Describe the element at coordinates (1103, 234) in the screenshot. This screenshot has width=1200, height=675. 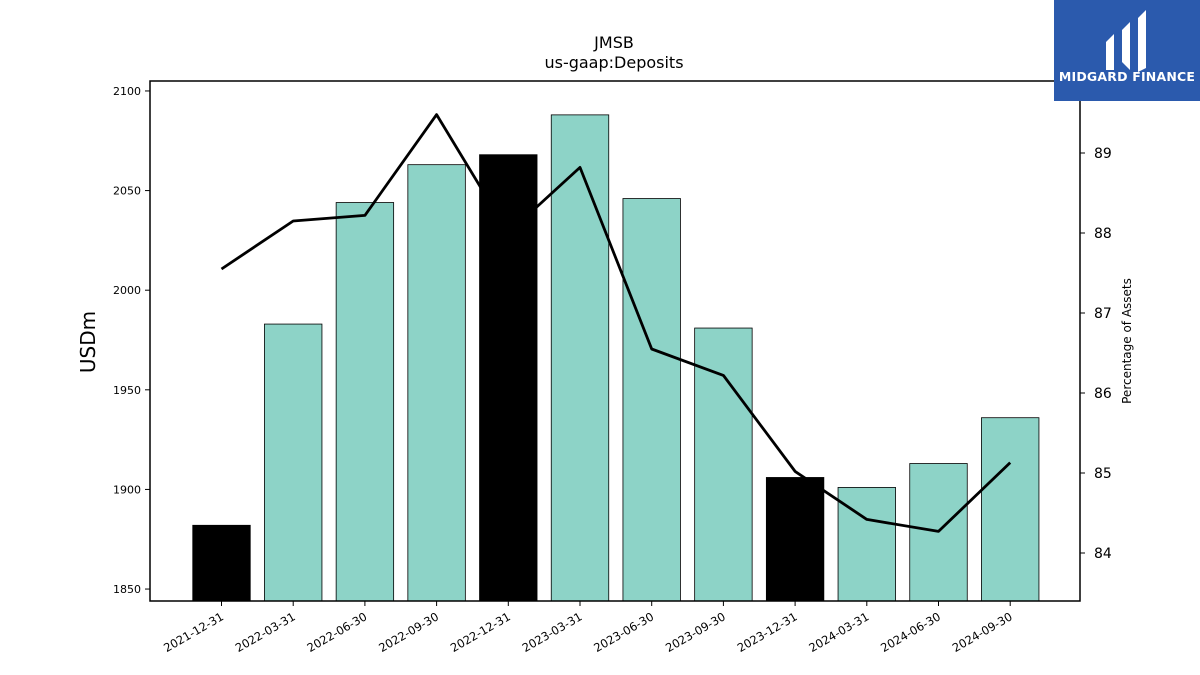
I see `y2-tick-label-88: 88` at that location.